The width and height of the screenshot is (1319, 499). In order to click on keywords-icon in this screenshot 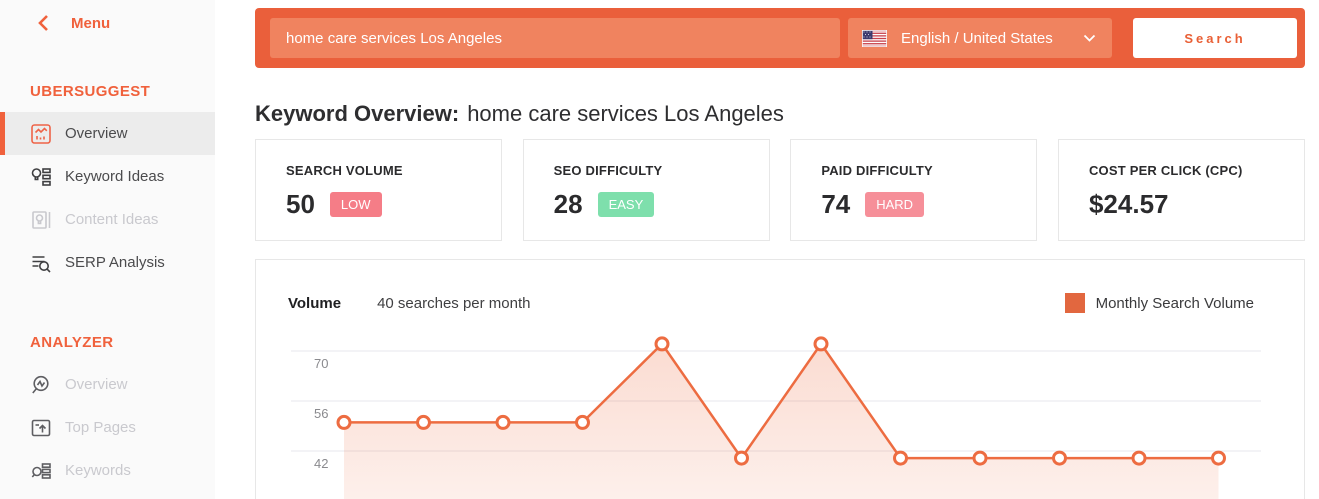, I will do `click(41, 471)`.